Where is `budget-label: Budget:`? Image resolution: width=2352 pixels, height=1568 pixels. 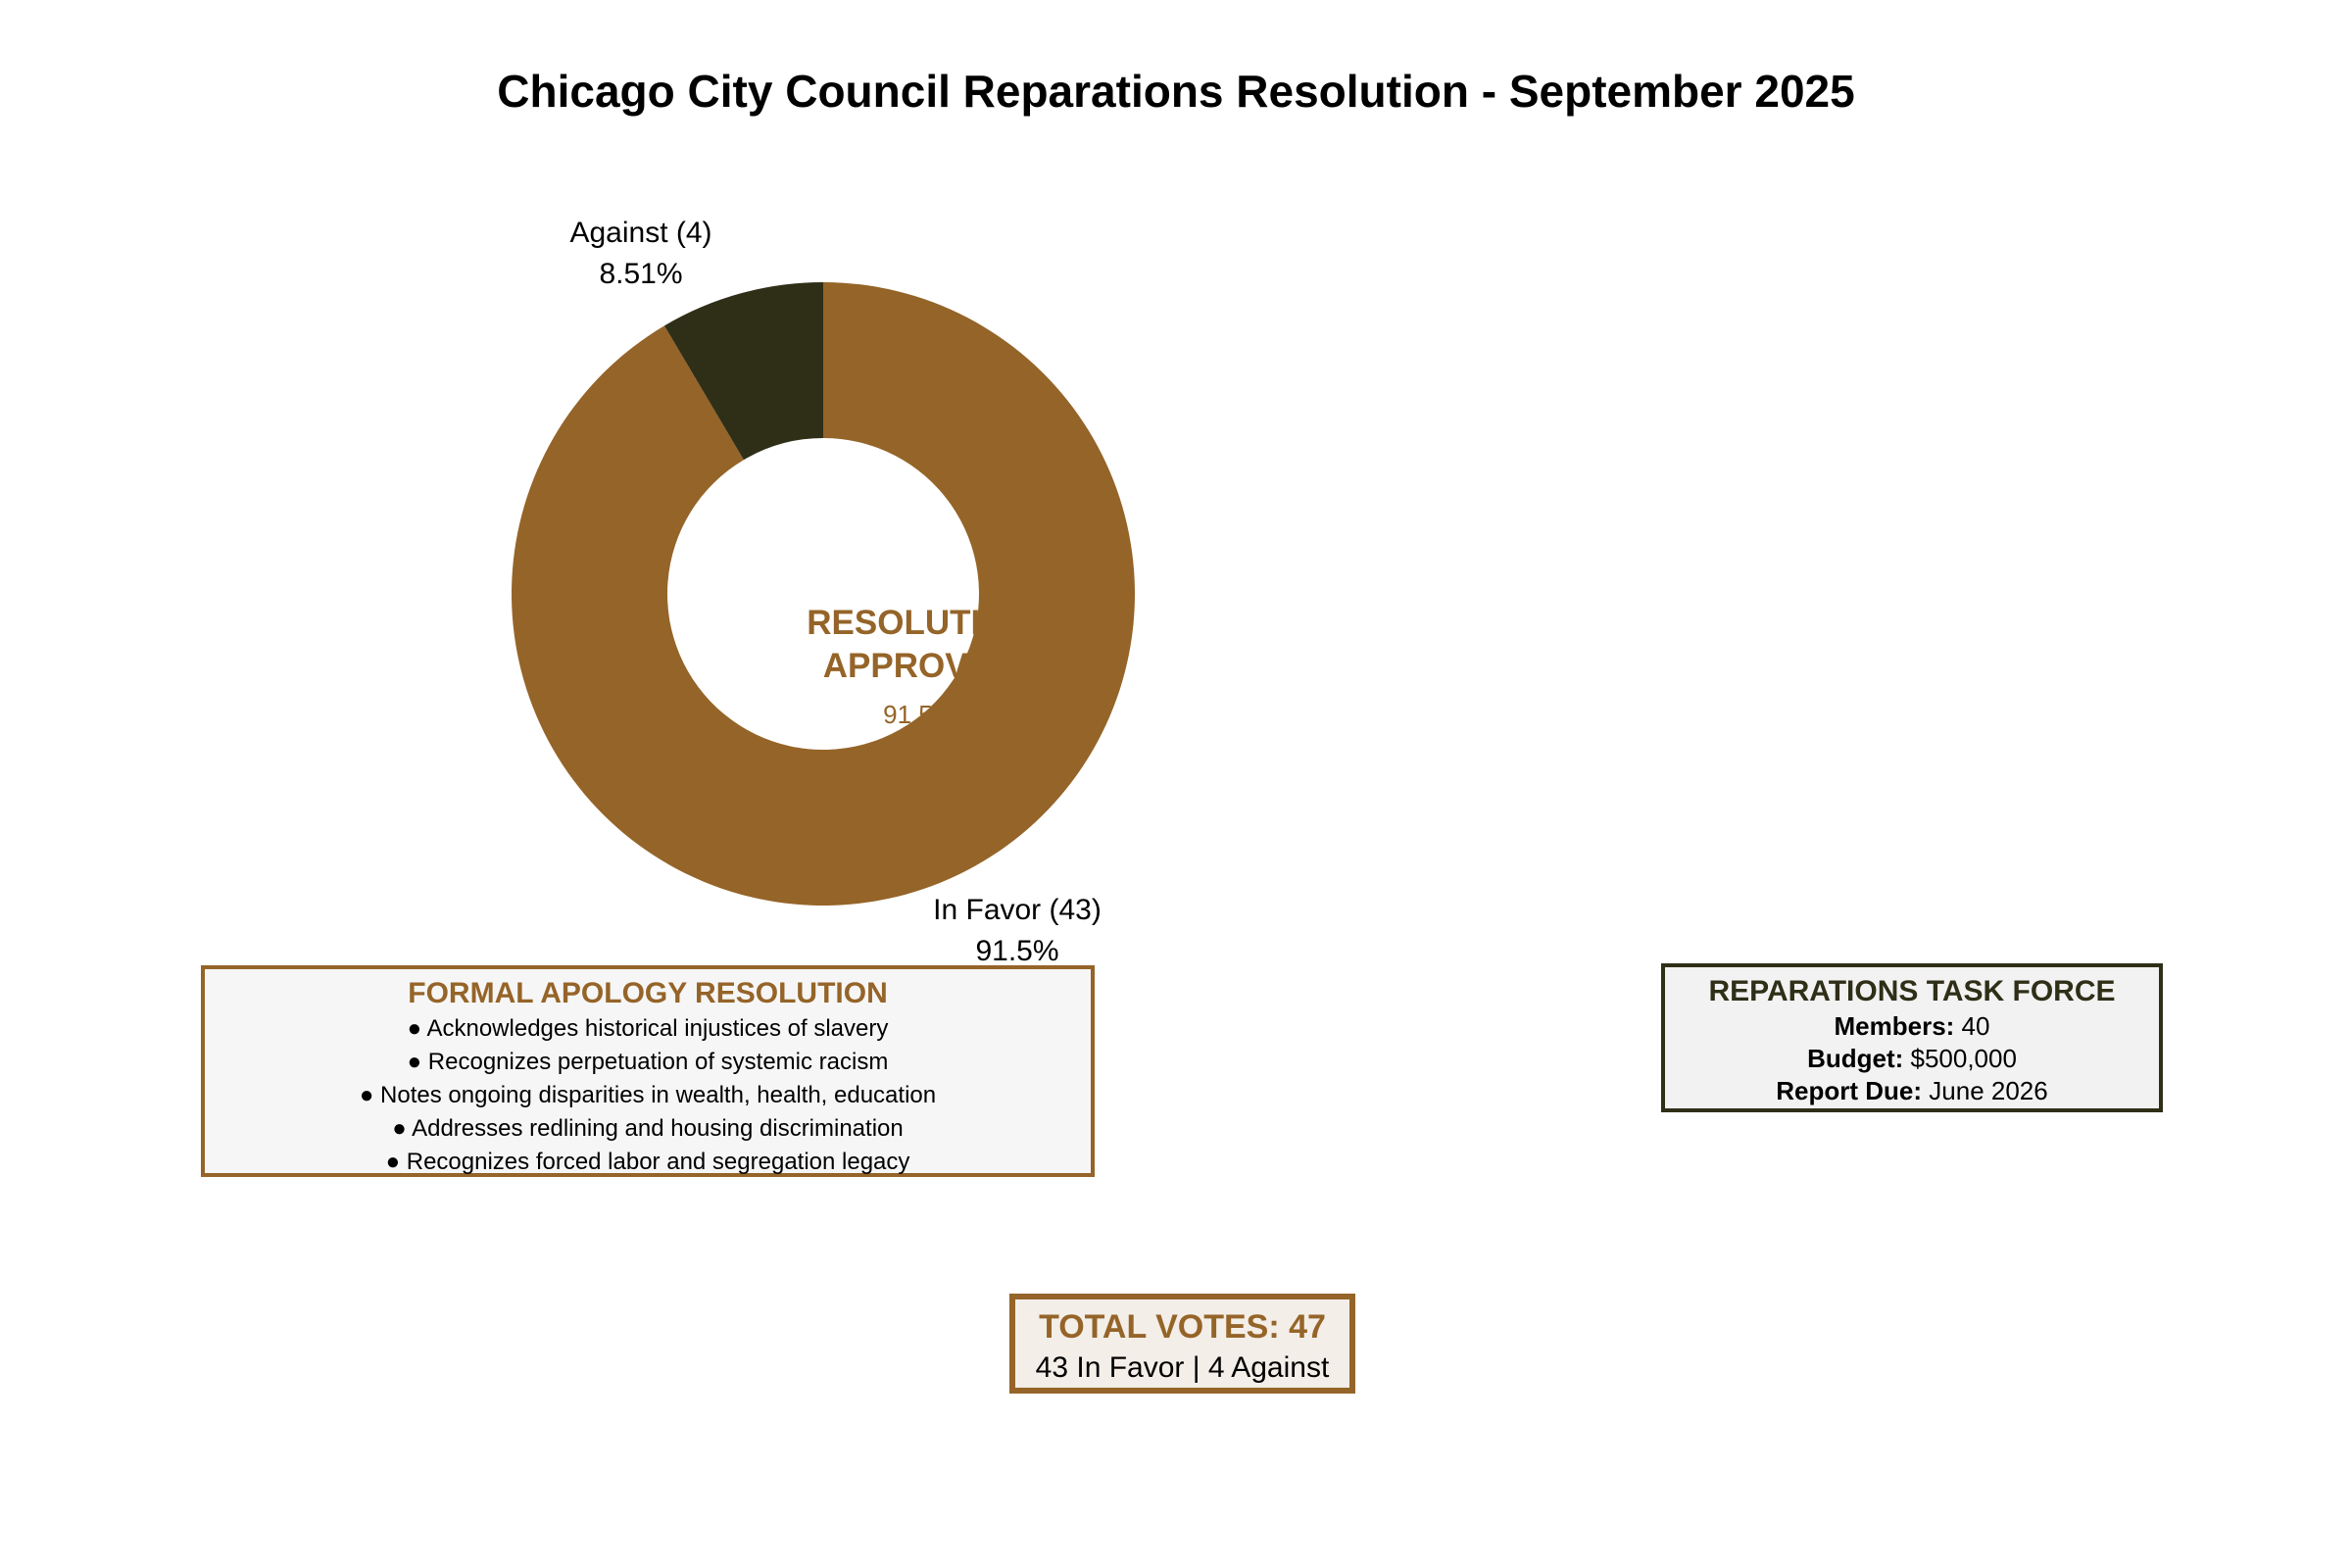 budget-label: Budget: is located at coordinates (1855, 1058).